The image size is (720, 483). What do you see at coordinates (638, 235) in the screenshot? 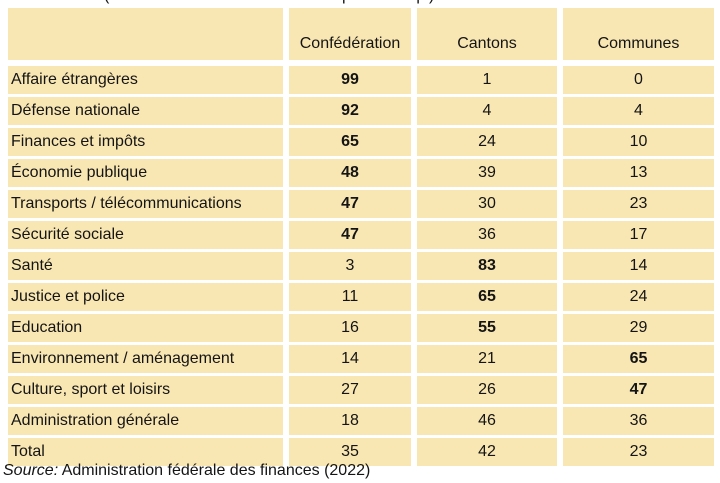
I see `value-cell: 17` at bounding box center [638, 235].